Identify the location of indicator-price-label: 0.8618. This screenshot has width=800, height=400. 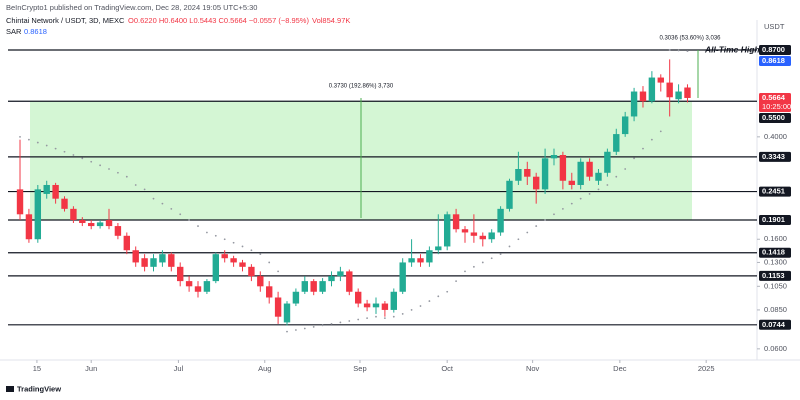
(773, 60).